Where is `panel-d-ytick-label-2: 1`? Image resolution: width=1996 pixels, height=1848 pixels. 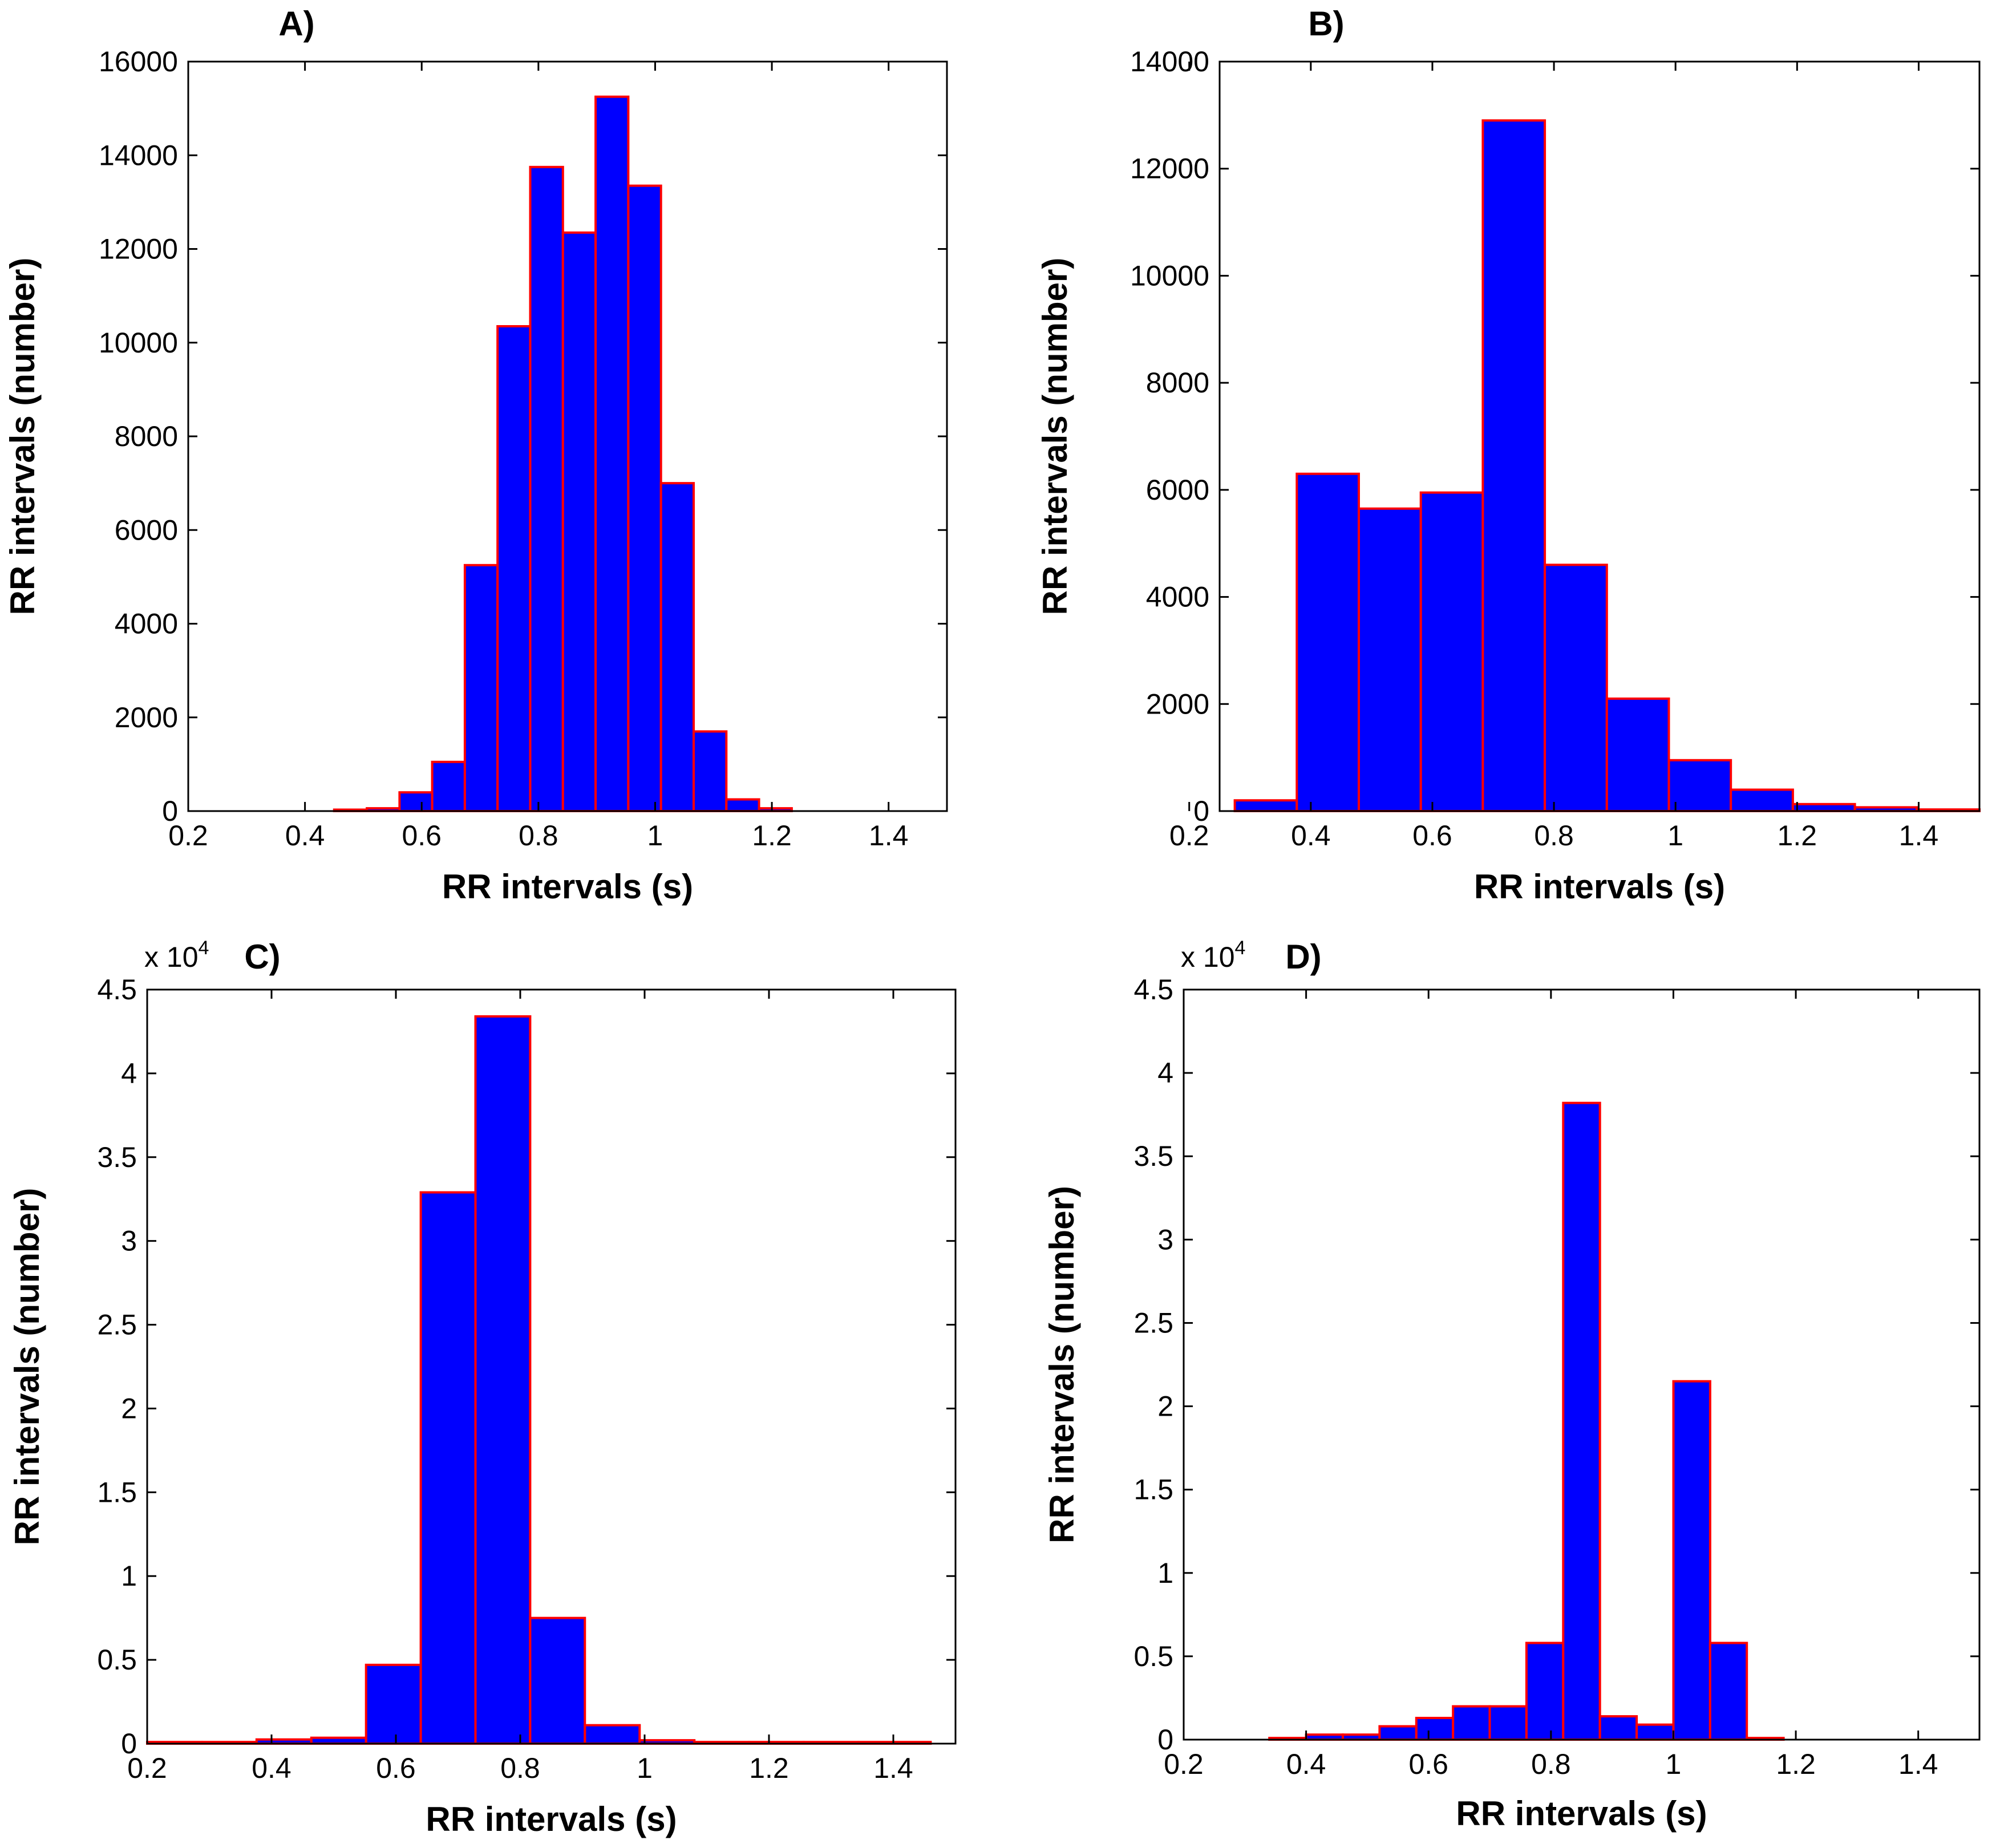
panel-d-ytick-label-2: 1 is located at coordinates (1165, 1573).